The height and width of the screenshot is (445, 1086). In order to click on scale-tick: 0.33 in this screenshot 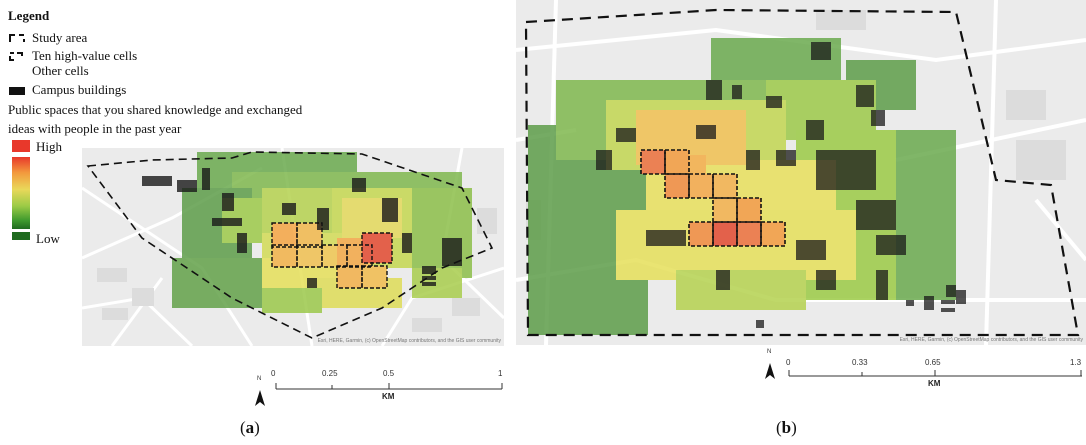, I will do `click(860, 362)`.